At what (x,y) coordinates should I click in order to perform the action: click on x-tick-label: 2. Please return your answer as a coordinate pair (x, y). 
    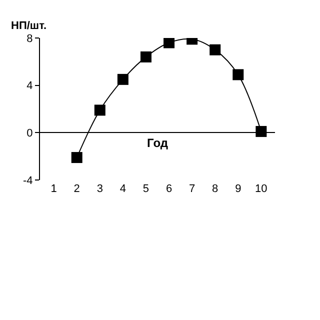
    Looking at the image, I should click on (77, 189).